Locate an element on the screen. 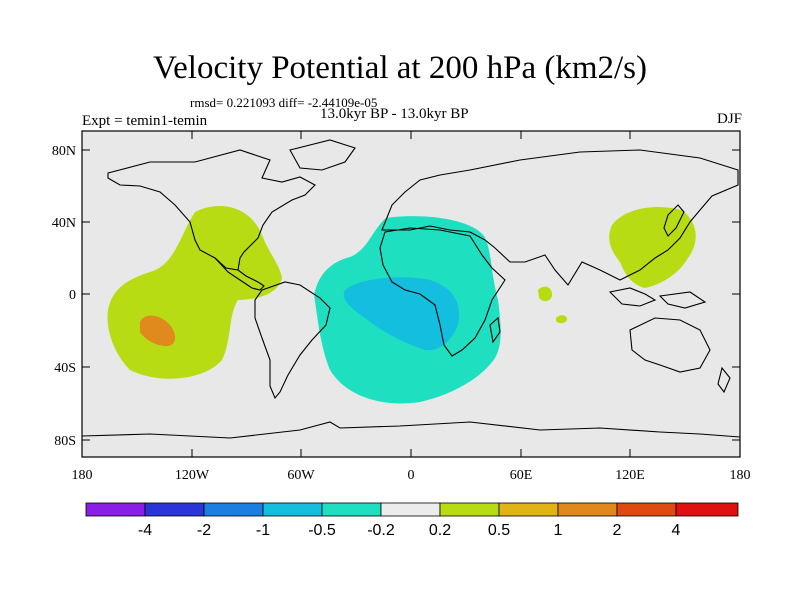 This screenshot has height=600, width=800. coastline-antarctica is located at coordinates (411, 430).